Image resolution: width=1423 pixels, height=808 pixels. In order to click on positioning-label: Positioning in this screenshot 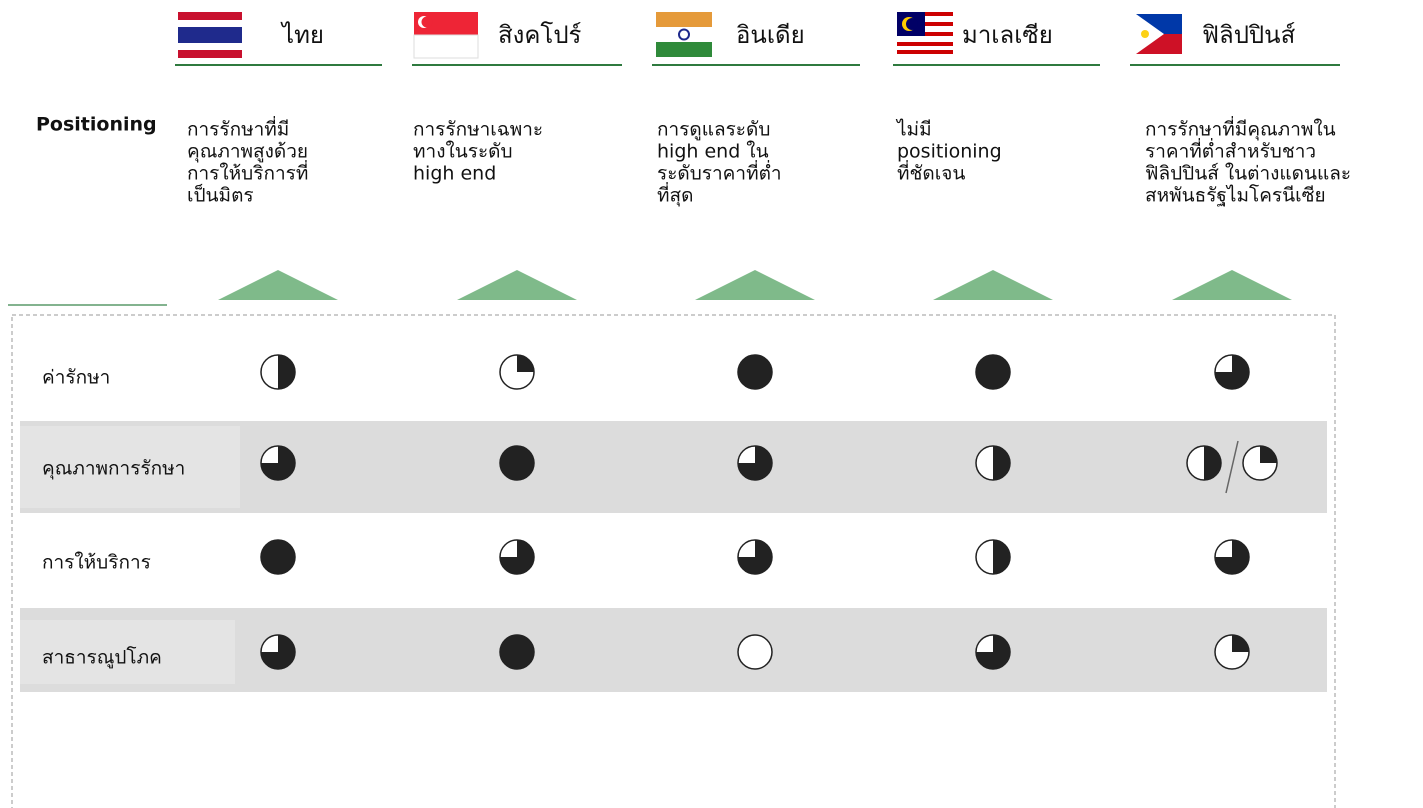, I will do `click(96, 125)`.